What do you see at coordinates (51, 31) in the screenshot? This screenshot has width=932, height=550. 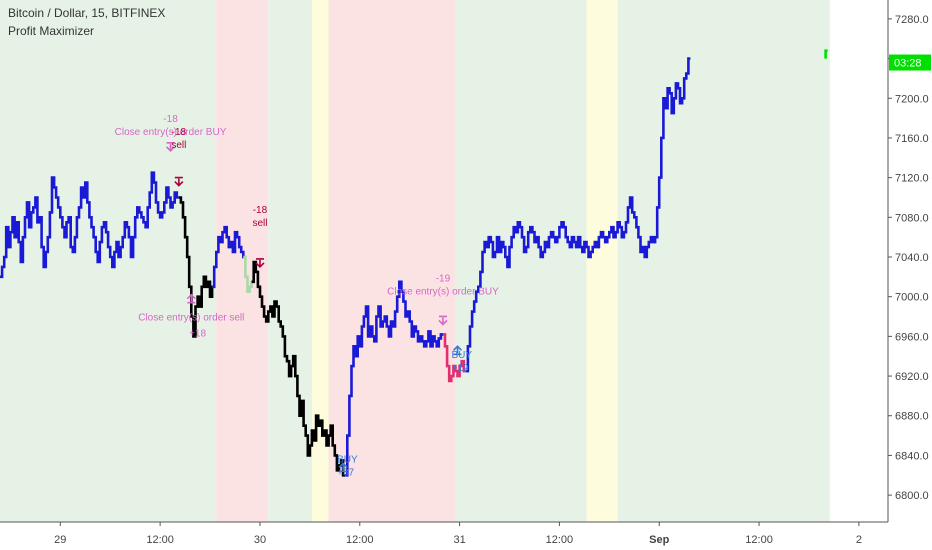 I see `indicator-name: Profit Maximizer` at bounding box center [51, 31].